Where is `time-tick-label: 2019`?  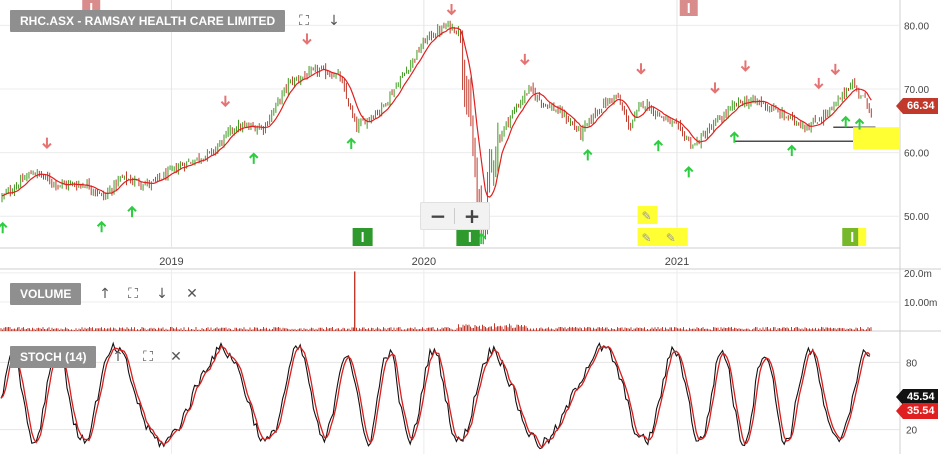 time-tick-label: 2019 is located at coordinates (171, 262).